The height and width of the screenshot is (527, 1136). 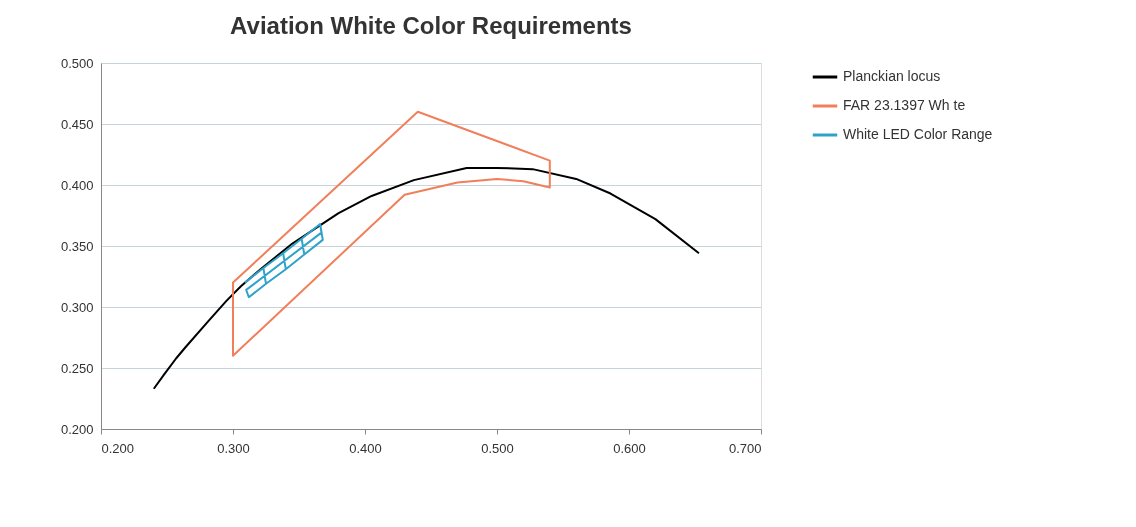 I want to click on y-tick-label: 0.450, so click(x=77, y=124).